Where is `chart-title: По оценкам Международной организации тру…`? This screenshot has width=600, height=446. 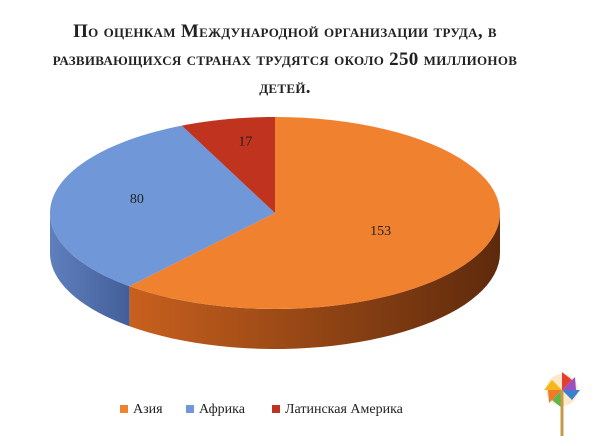
chart-title: По оценкам Международной организации тру… is located at coordinates (285, 59).